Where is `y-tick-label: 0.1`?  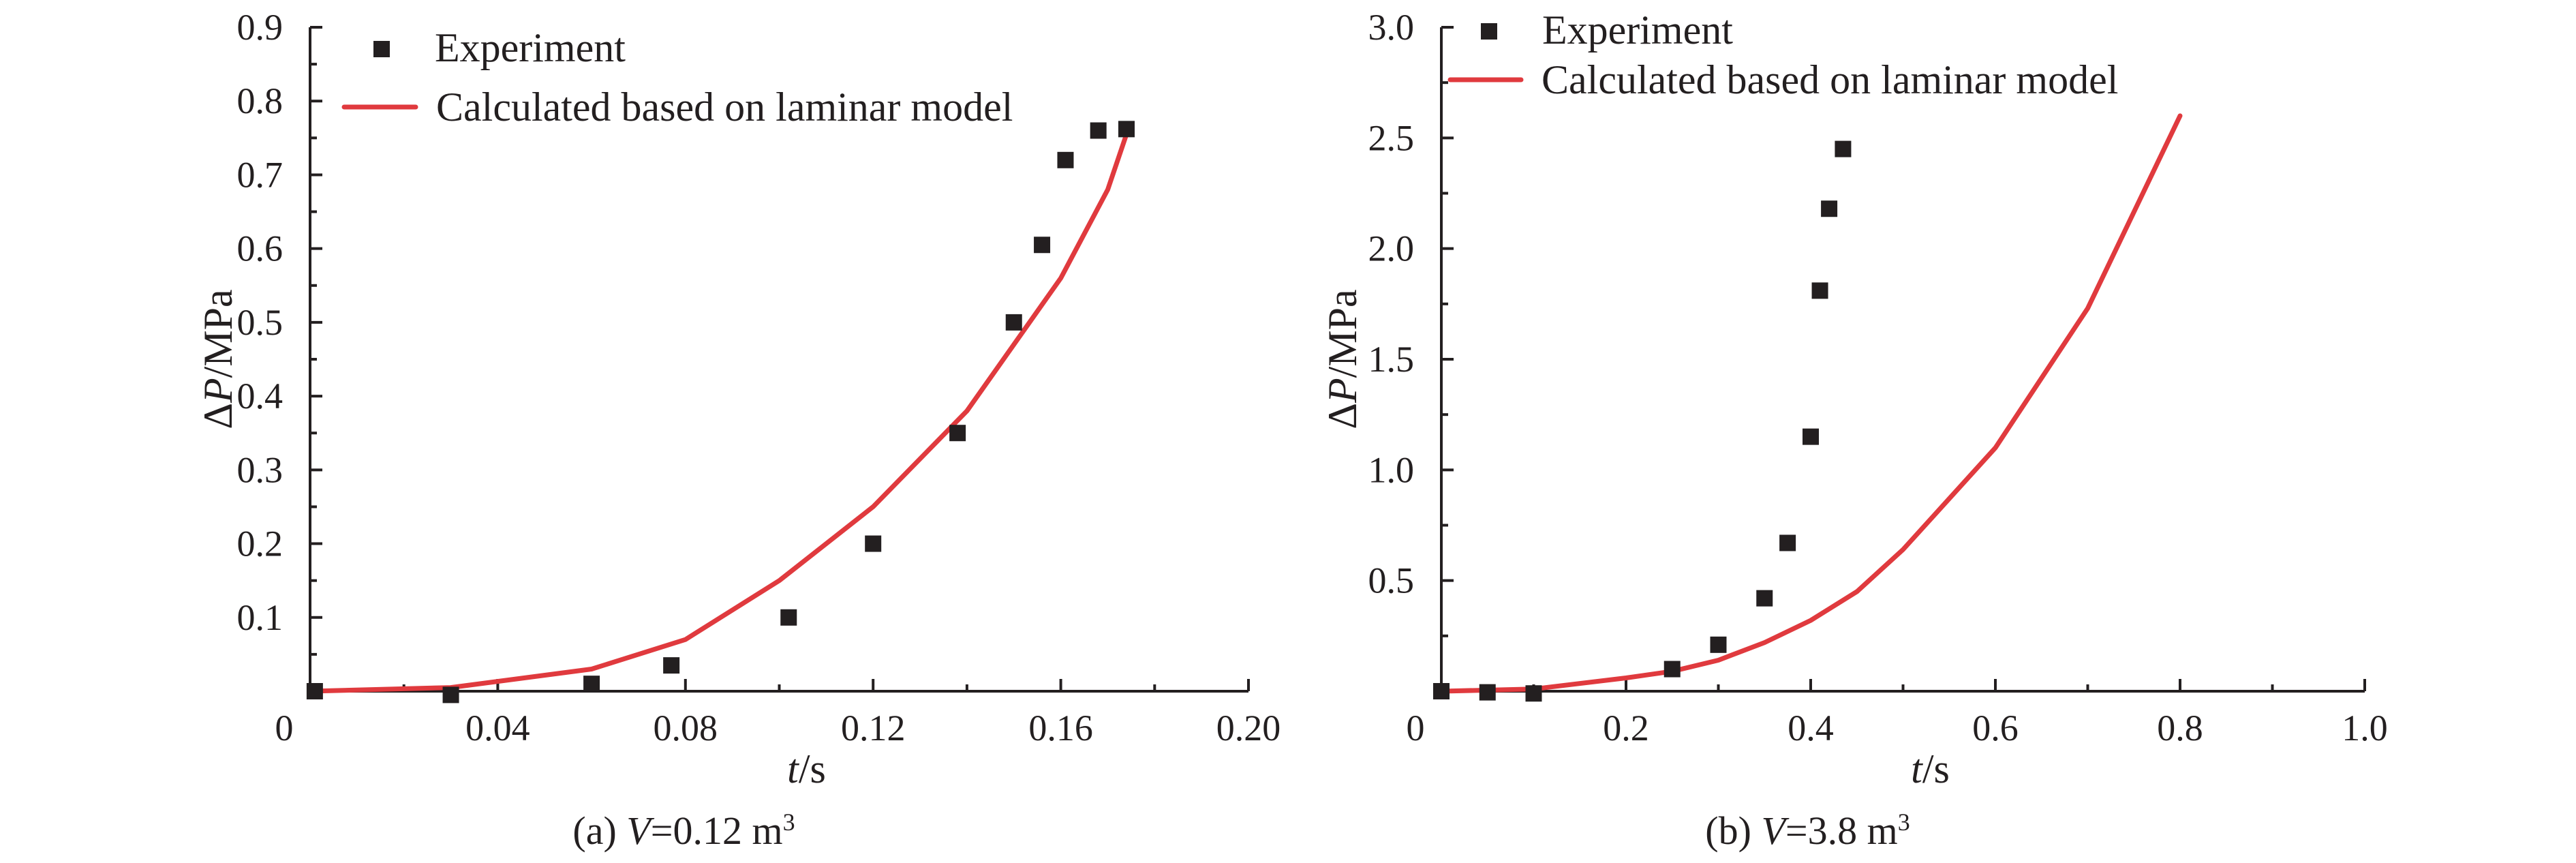
y-tick-label: 0.1 is located at coordinates (260, 618).